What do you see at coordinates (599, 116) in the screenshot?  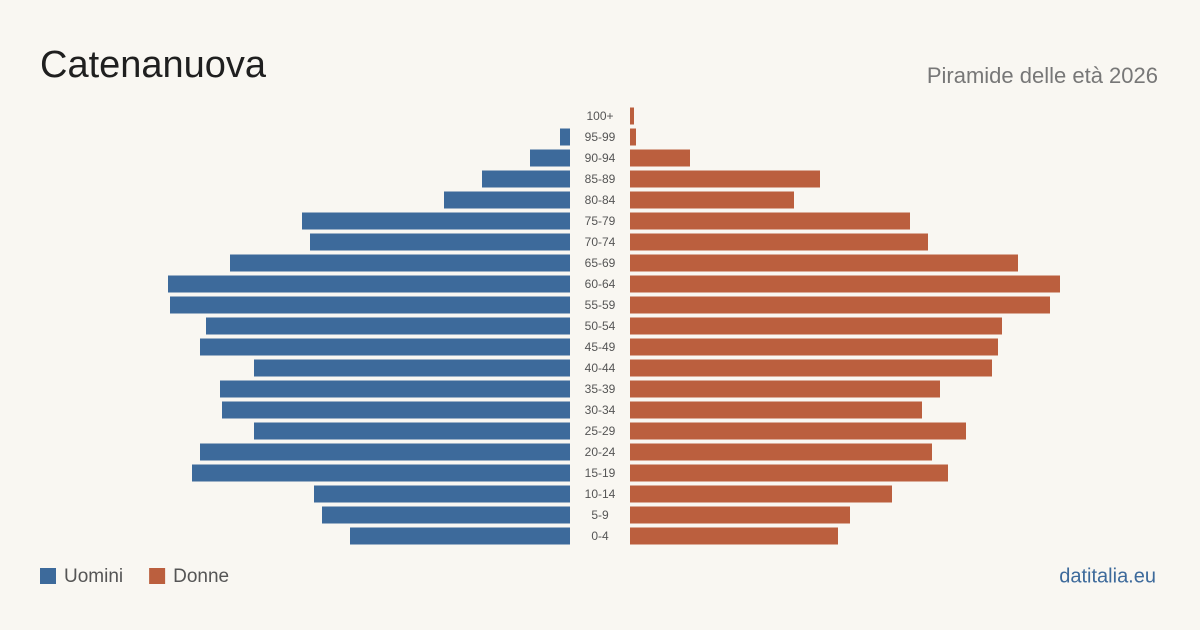 I see `age-label: 100+` at bounding box center [599, 116].